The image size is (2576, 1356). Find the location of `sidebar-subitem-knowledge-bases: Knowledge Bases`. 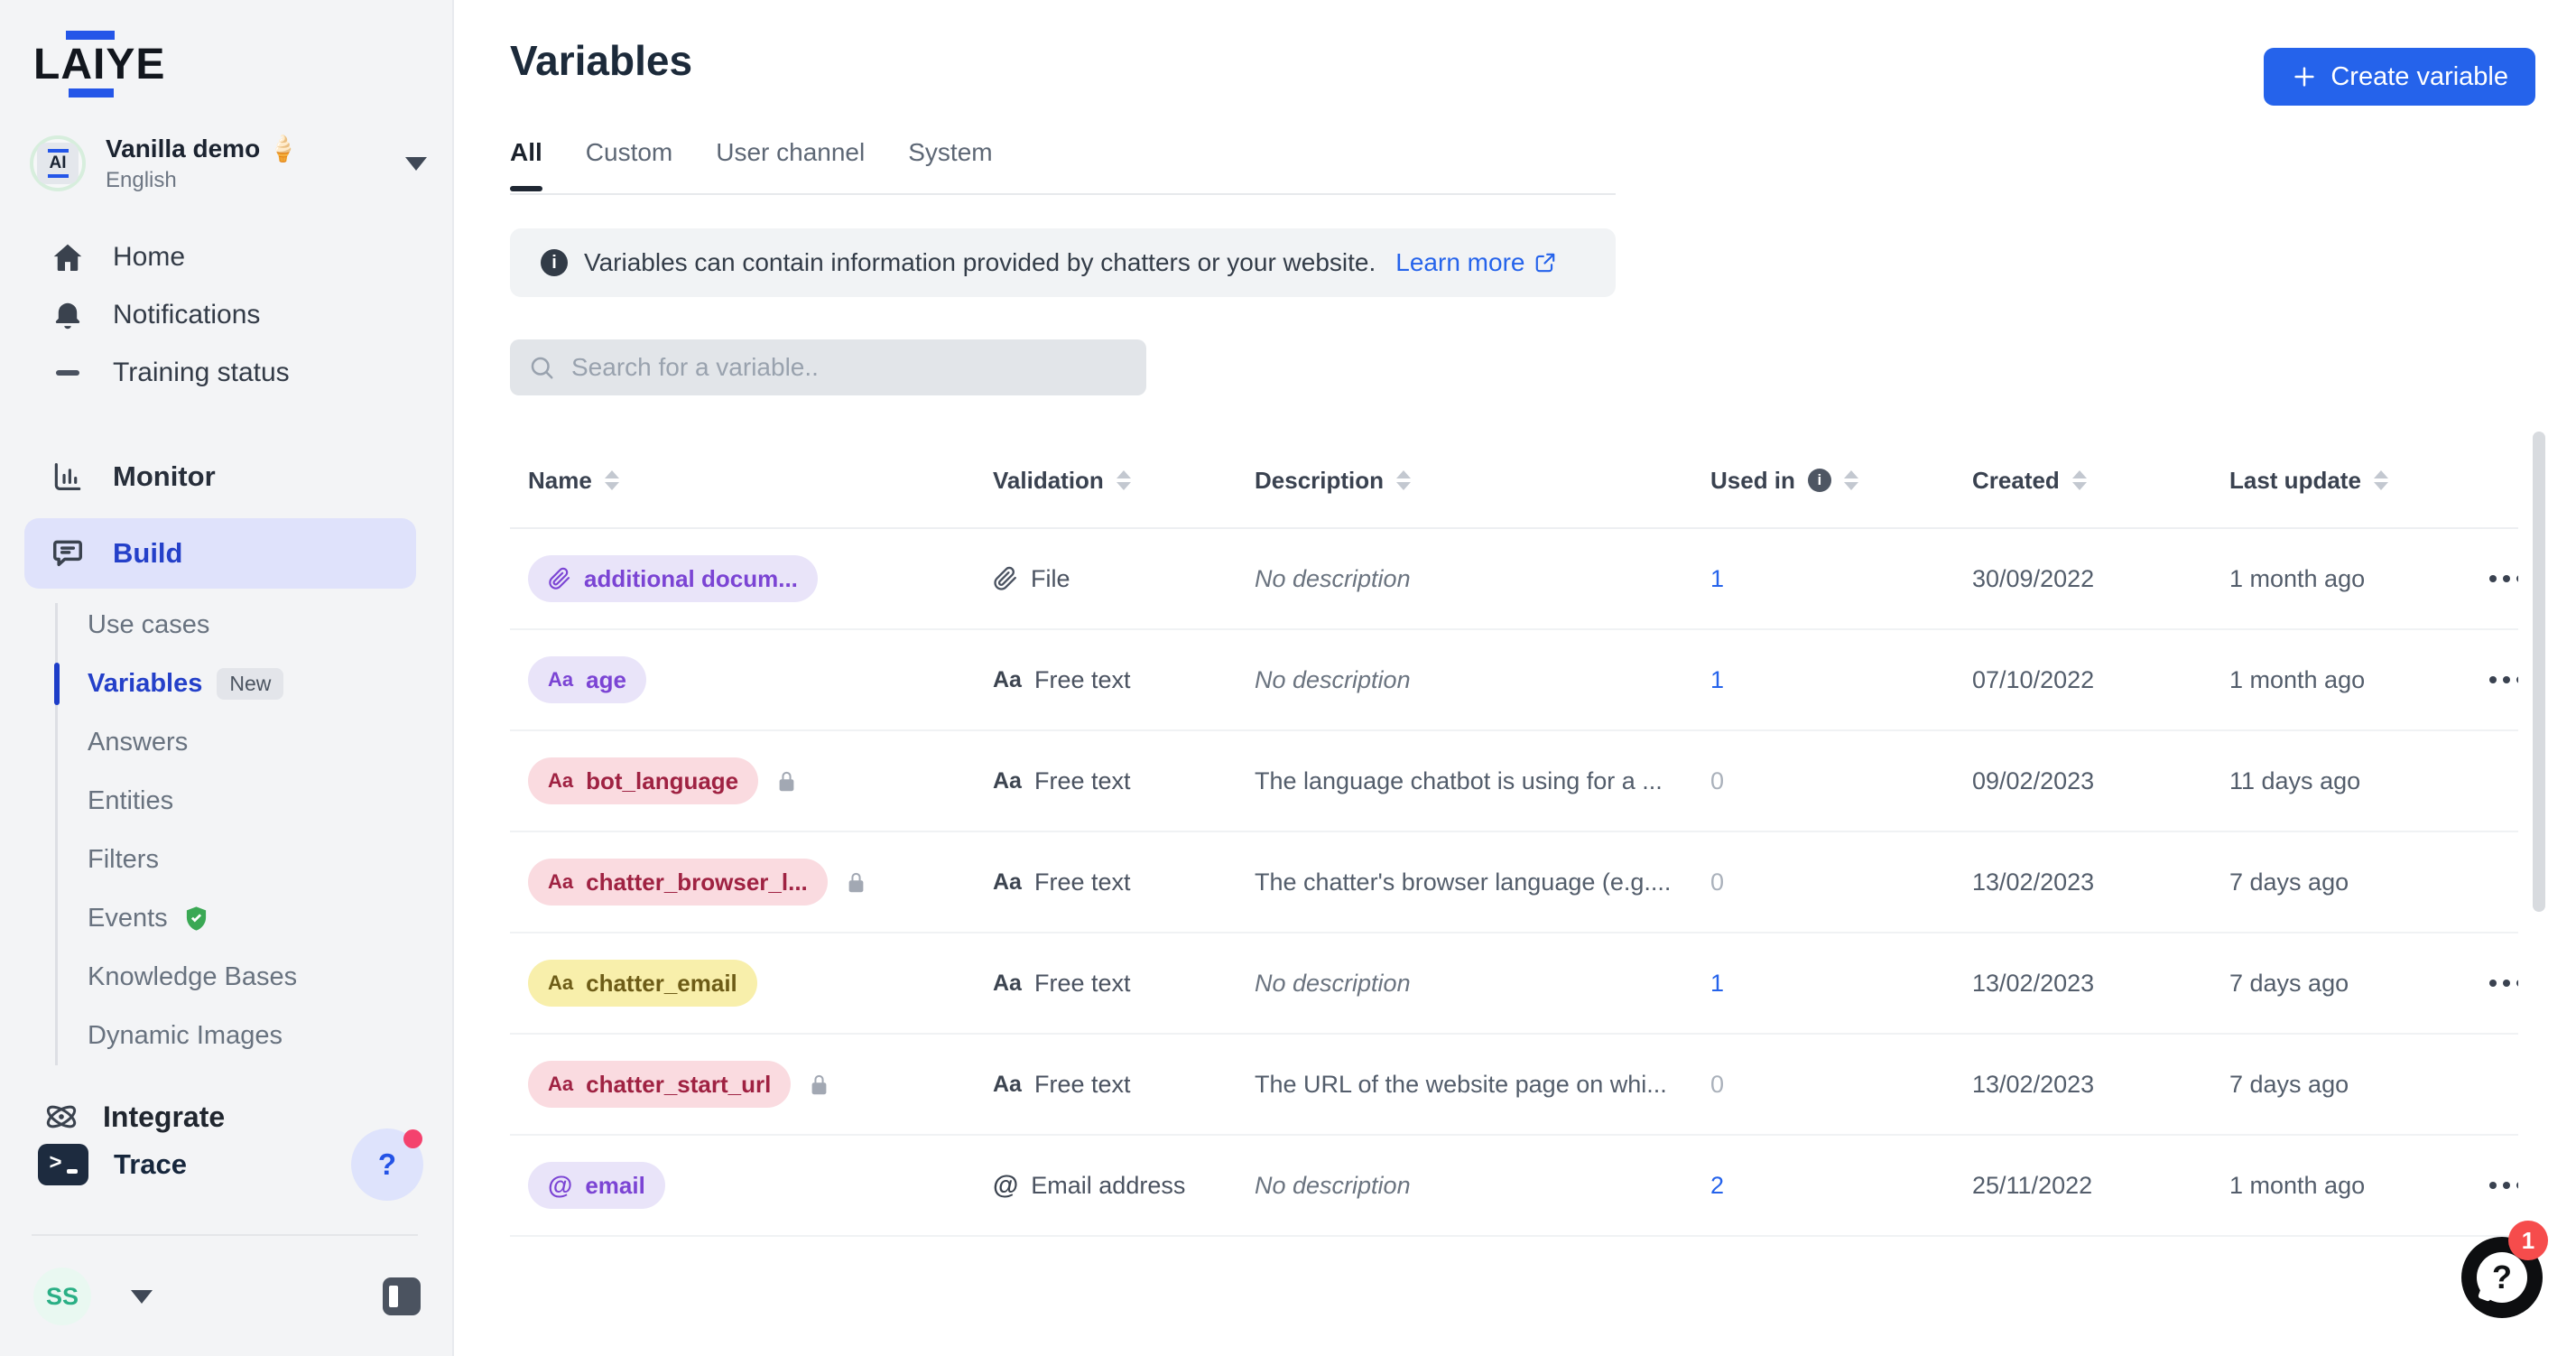

sidebar-subitem-knowledge-bases: Knowledge Bases is located at coordinates (226, 977).